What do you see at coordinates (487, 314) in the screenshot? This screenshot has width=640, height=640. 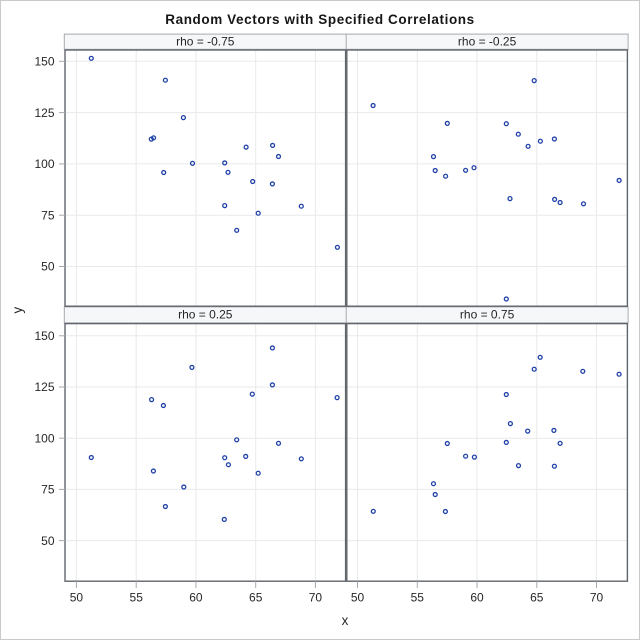 I see `svg-text: rho = 0.75` at bounding box center [487, 314].